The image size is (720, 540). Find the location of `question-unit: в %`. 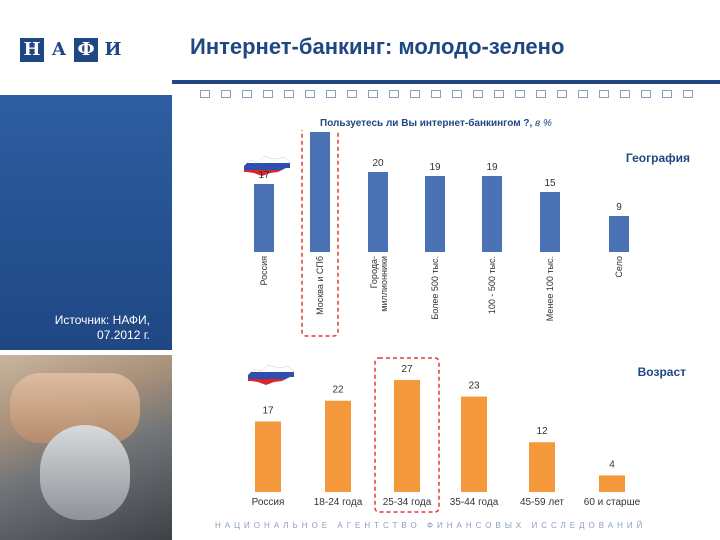

question-unit: в % is located at coordinates (543, 123).